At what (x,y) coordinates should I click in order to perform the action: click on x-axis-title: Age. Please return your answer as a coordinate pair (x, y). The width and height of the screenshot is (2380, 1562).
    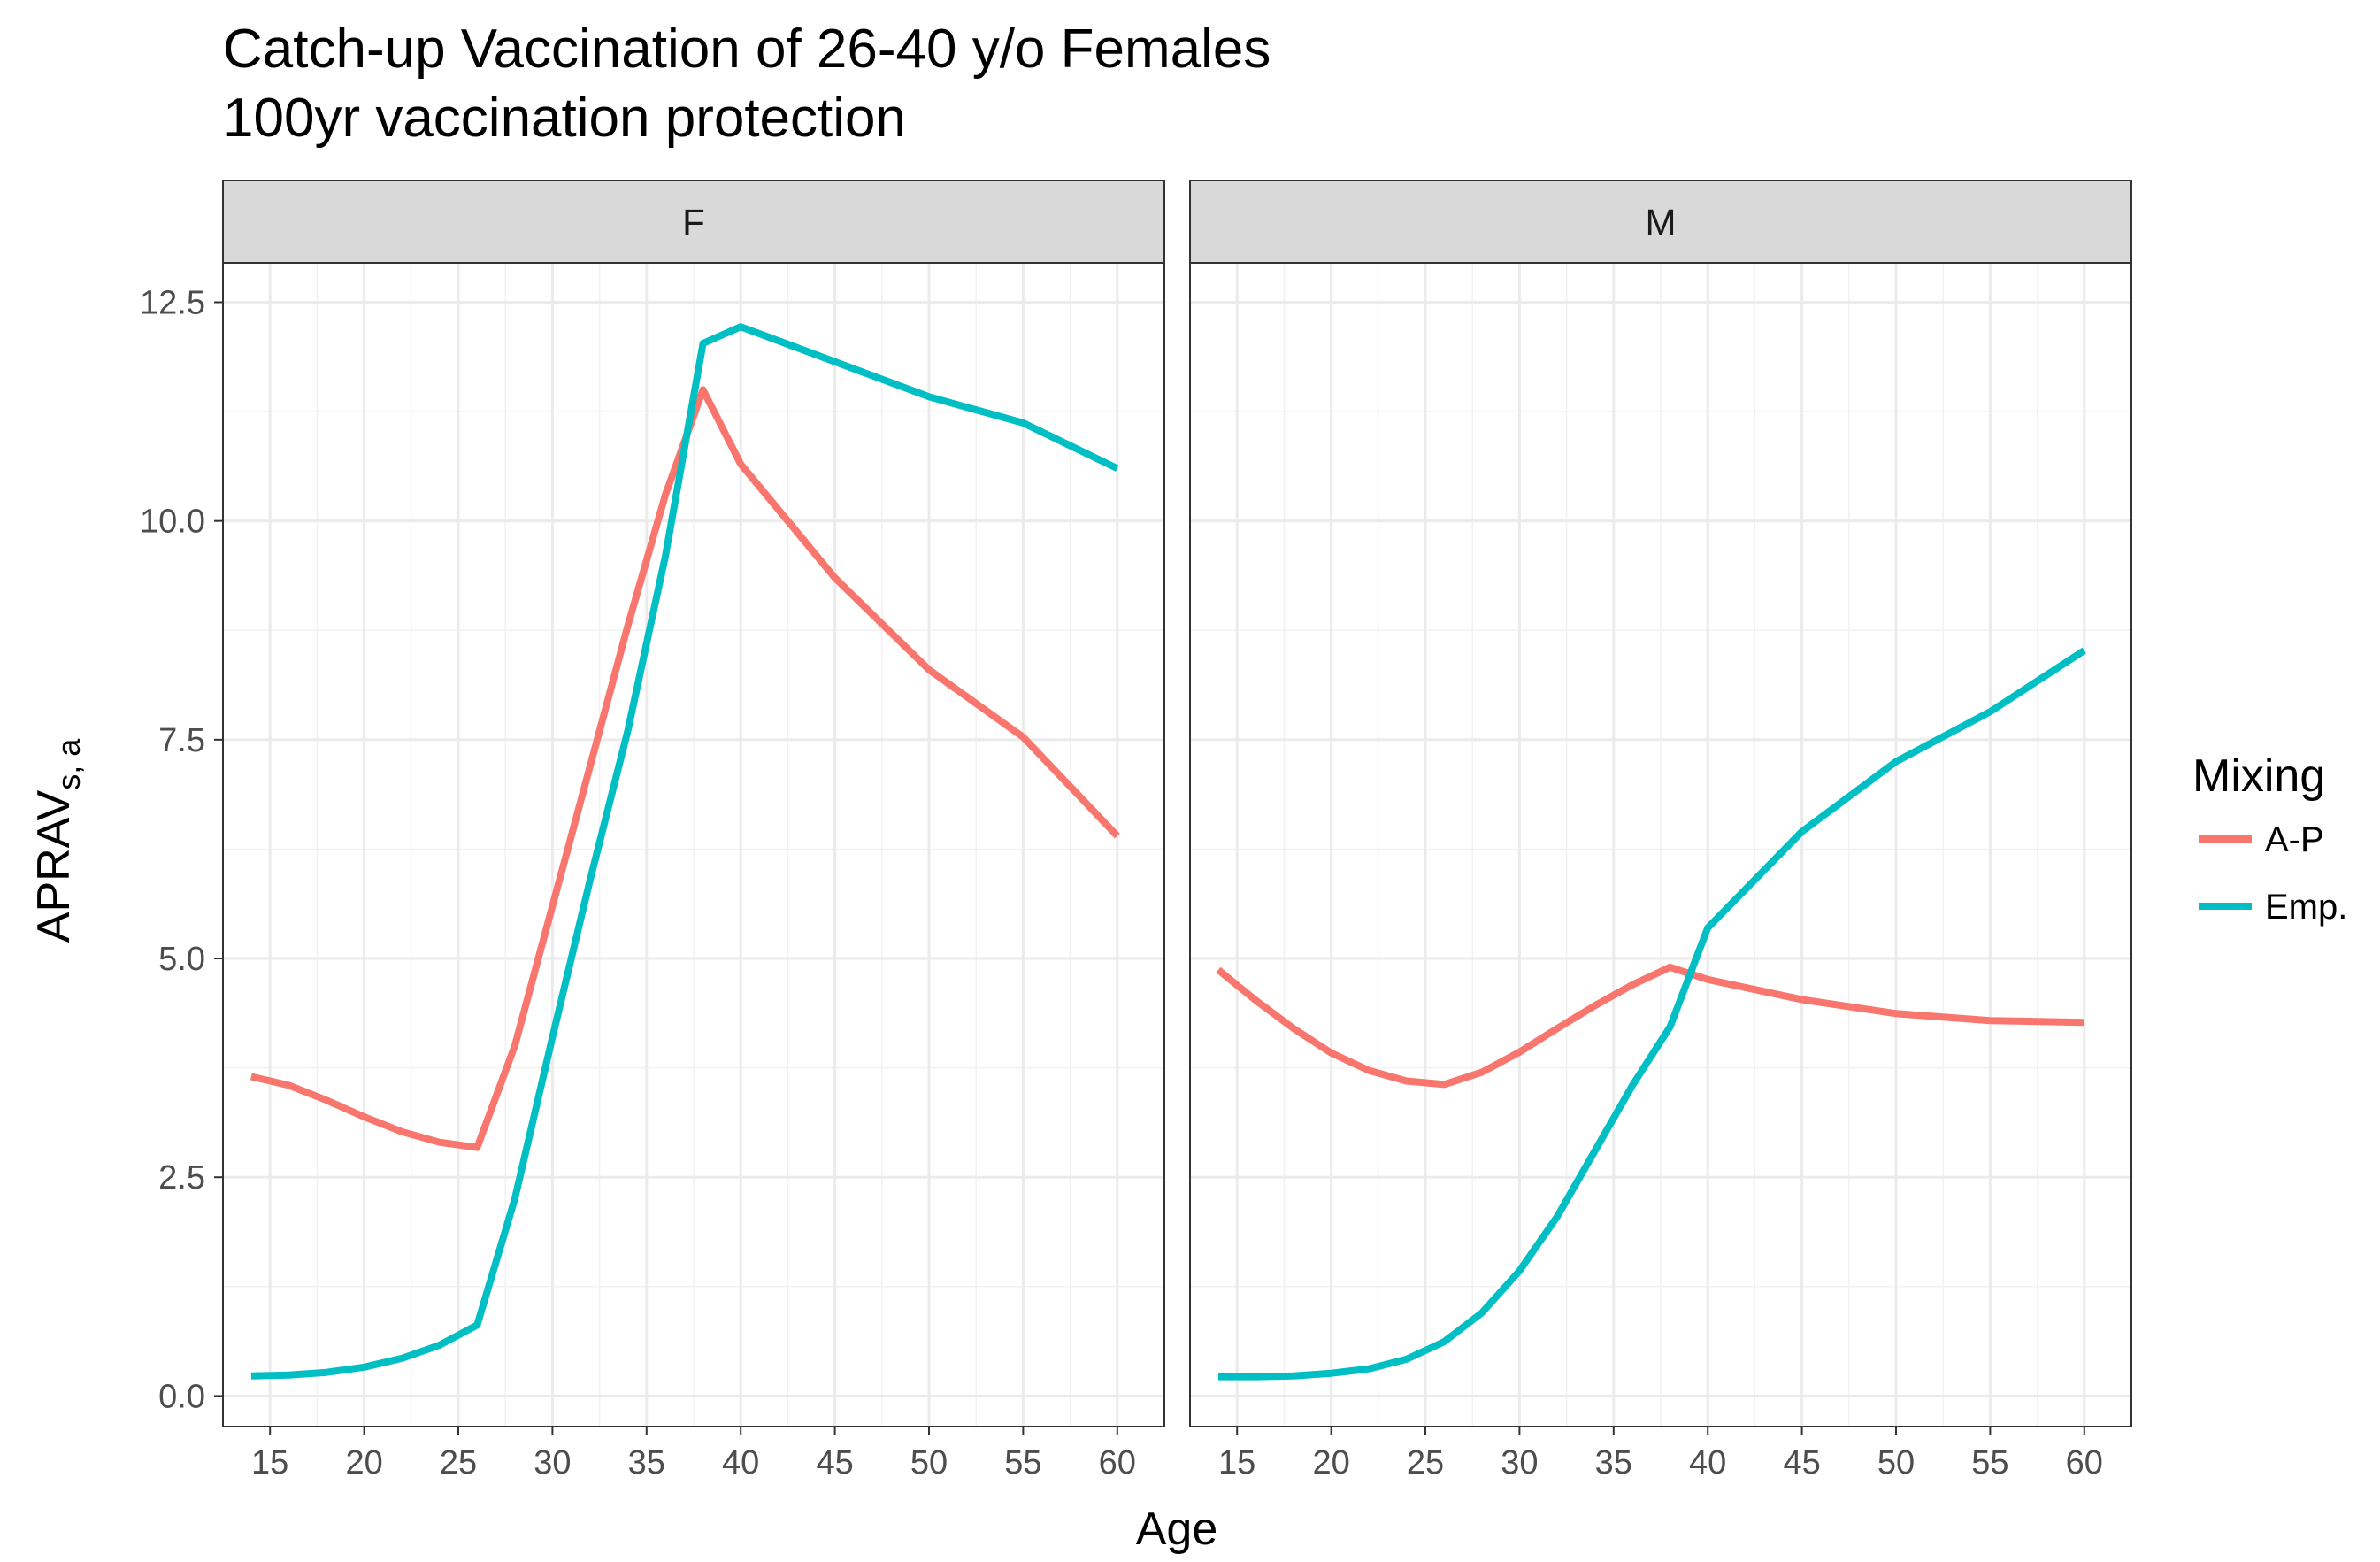
    Looking at the image, I should click on (1177, 1529).